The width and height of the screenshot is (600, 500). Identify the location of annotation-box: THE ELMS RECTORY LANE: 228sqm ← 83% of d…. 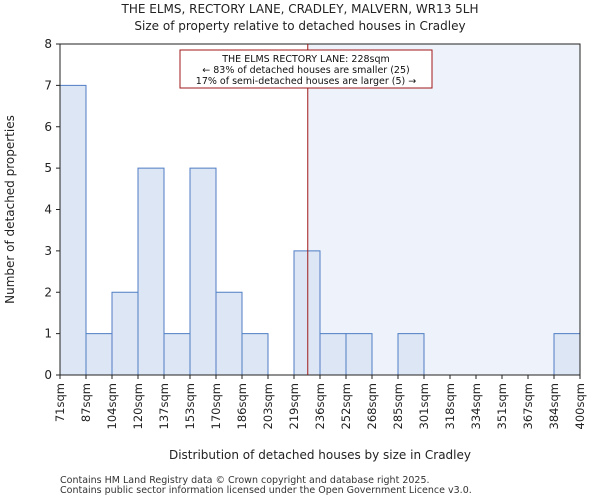
(306, 69).